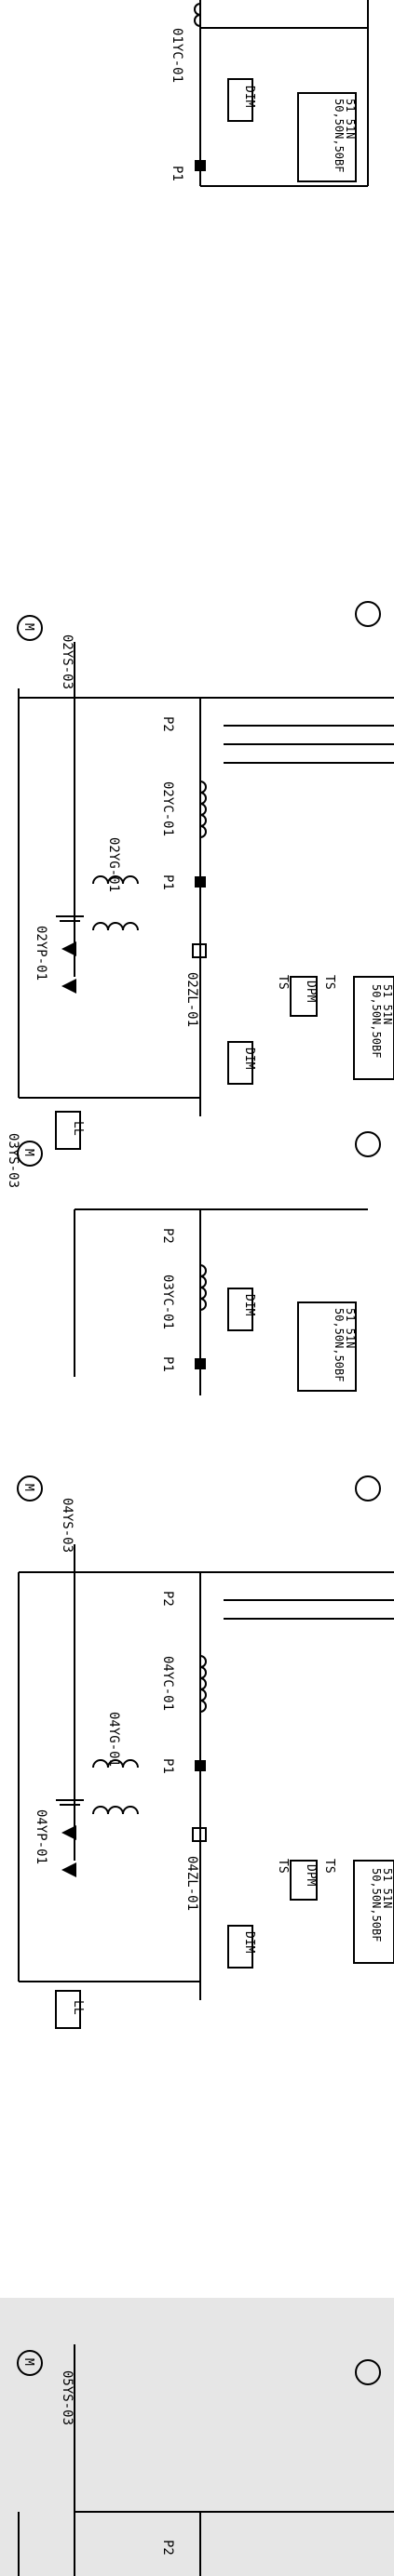 This screenshot has width=394, height=2576. I want to click on section-05: M 05YS-03 P2, so click(206, 2460).